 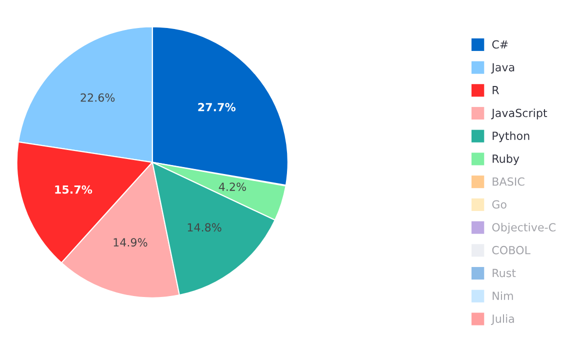 What do you see at coordinates (217, 107) in the screenshot?
I see `data-label: 27.7%` at bounding box center [217, 107].